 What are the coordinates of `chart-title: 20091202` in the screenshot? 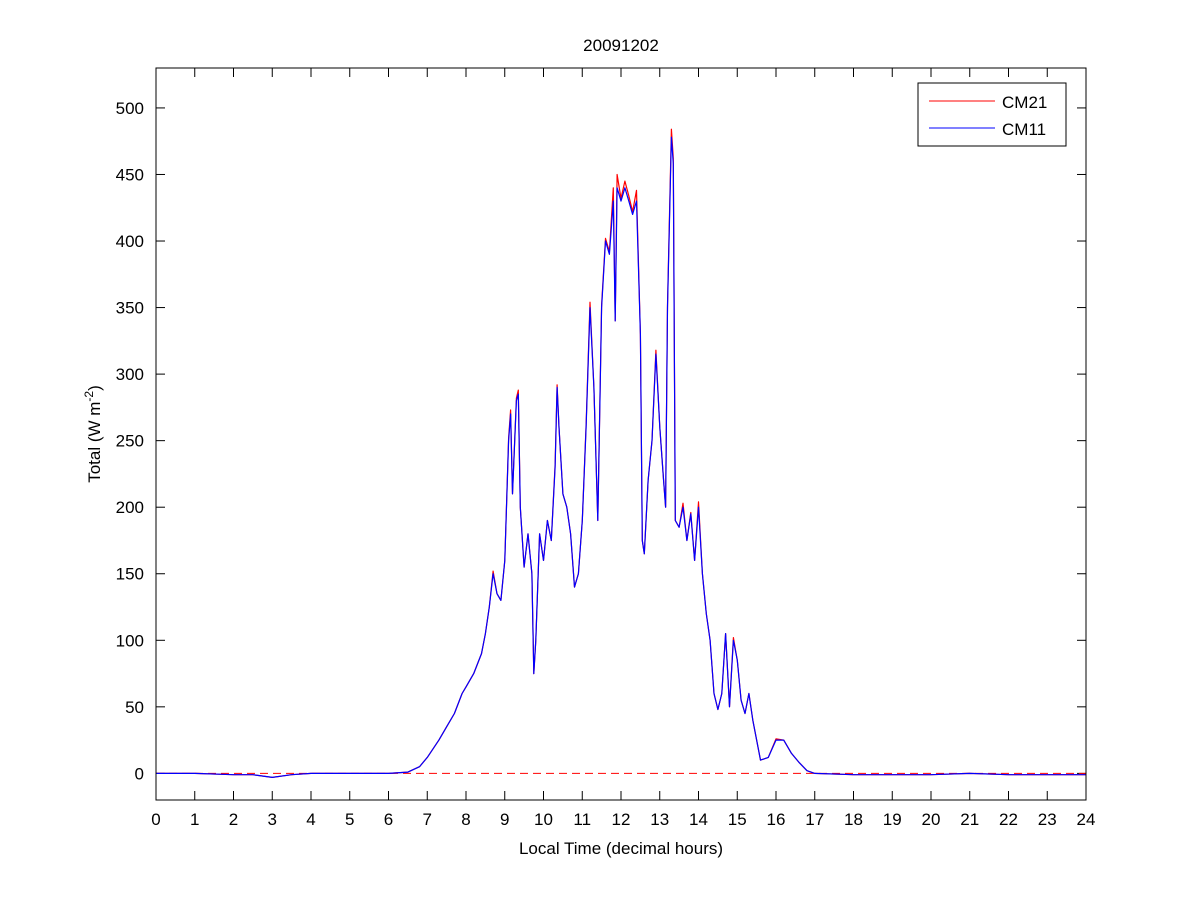 It's located at (621, 45).